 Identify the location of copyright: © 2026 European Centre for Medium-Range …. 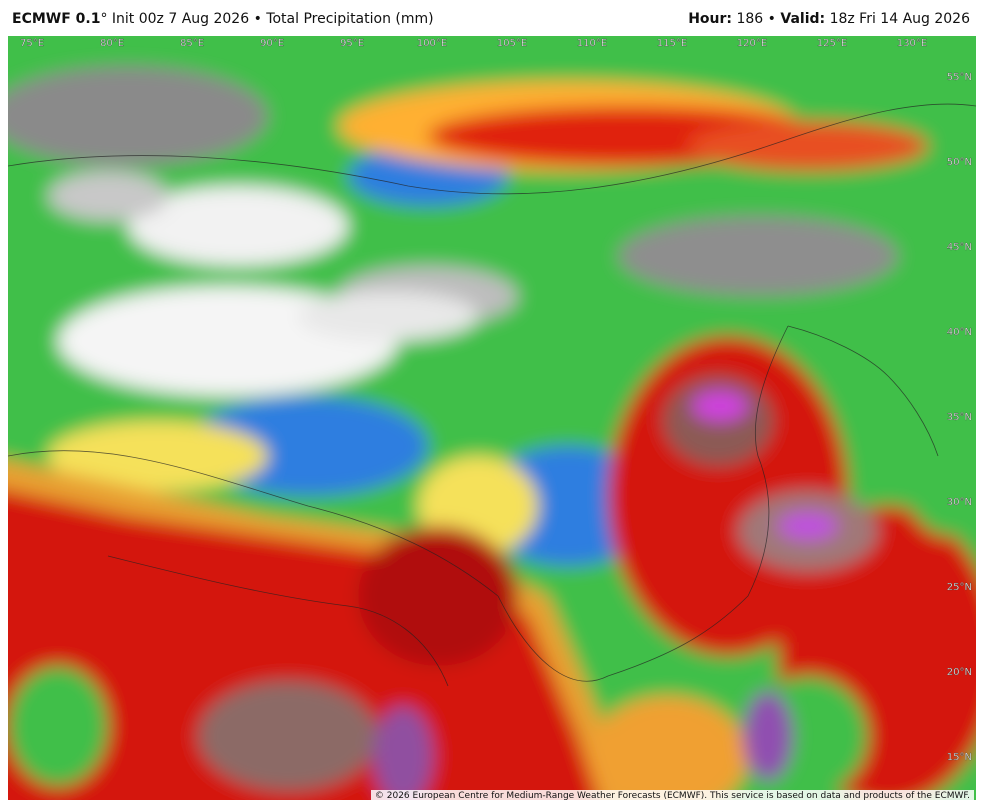
(672, 796).